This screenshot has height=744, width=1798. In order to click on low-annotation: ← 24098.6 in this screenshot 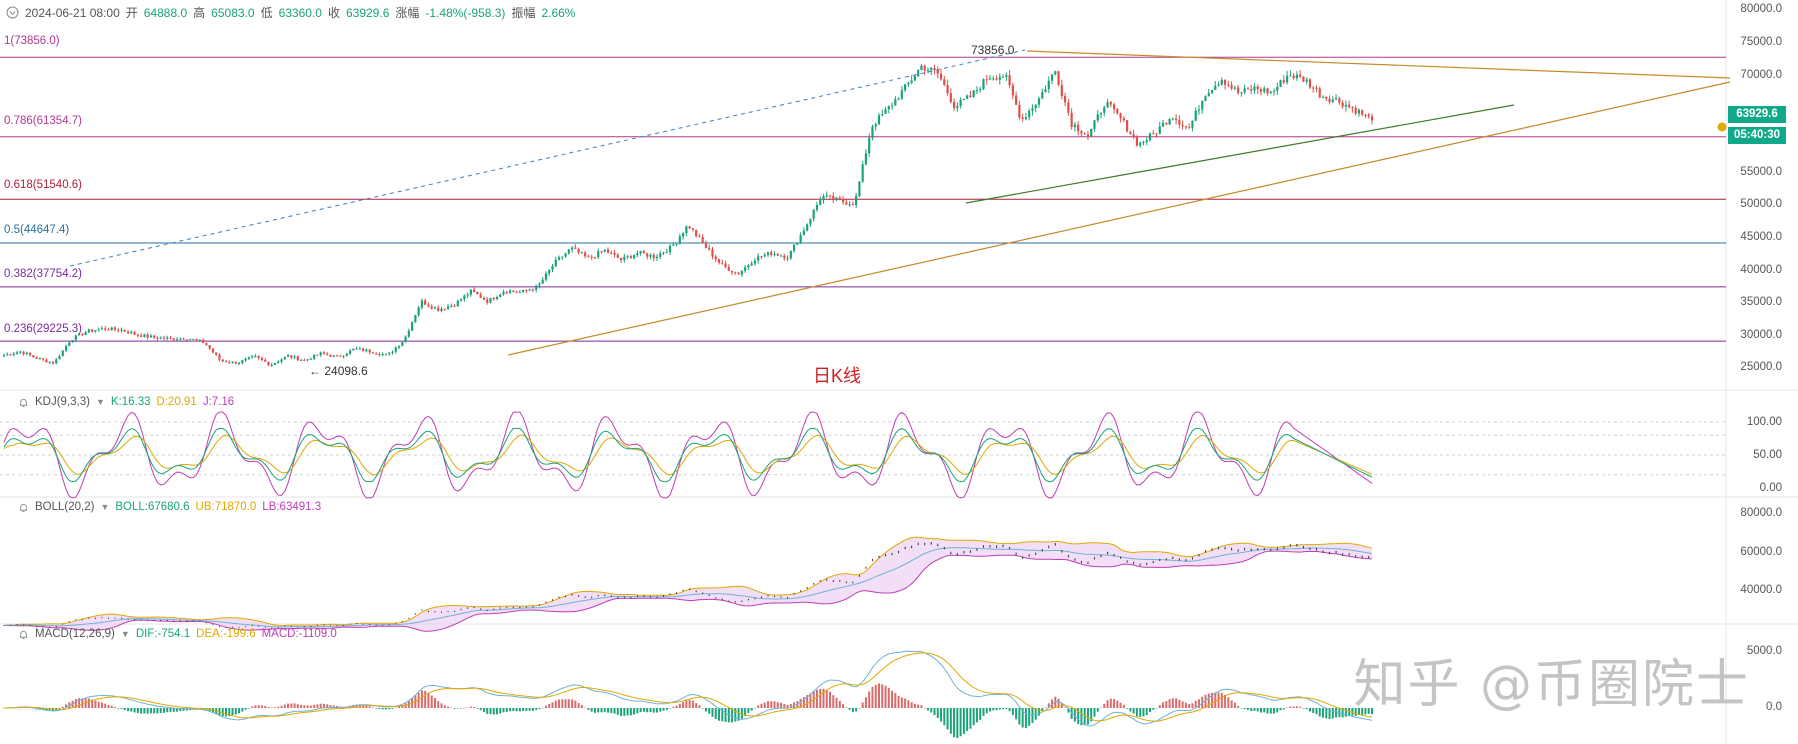, I will do `click(338, 371)`.